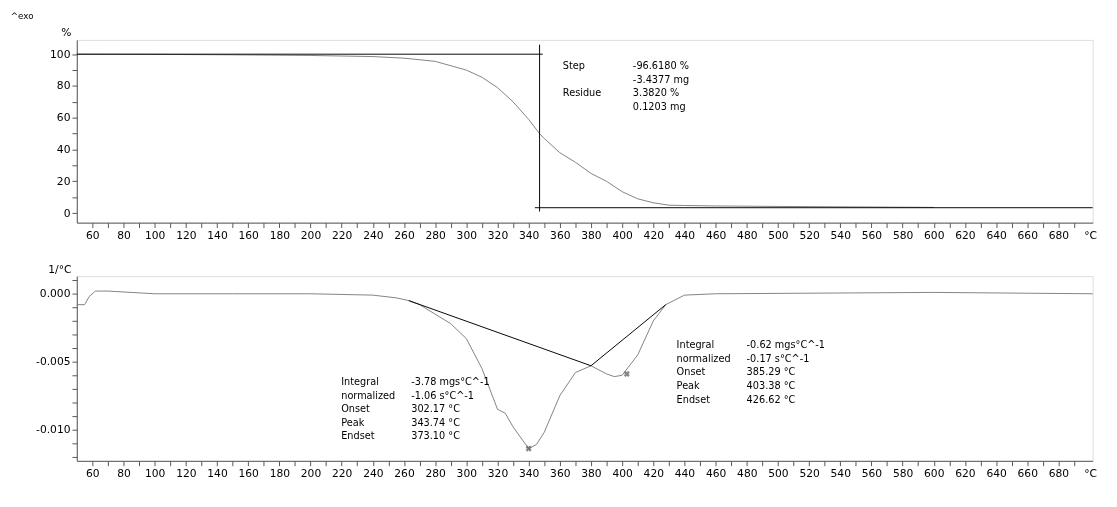 This screenshot has width=1117, height=507. I want to click on text: Step -96.6180 % -3.4377 mg Residue 3.3820 % 0.1203 mg, so click(626, 86).